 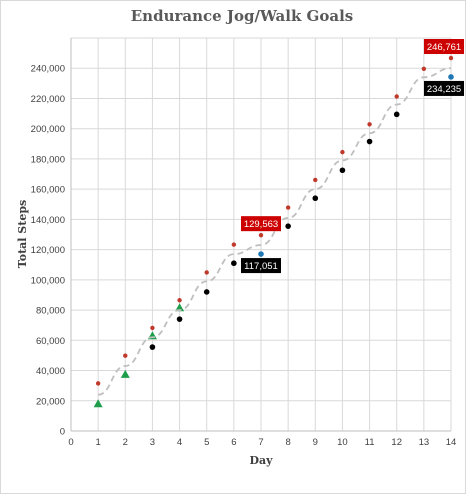 I want to click on y-tick-label: 200,000, so click(x=48, y=129).